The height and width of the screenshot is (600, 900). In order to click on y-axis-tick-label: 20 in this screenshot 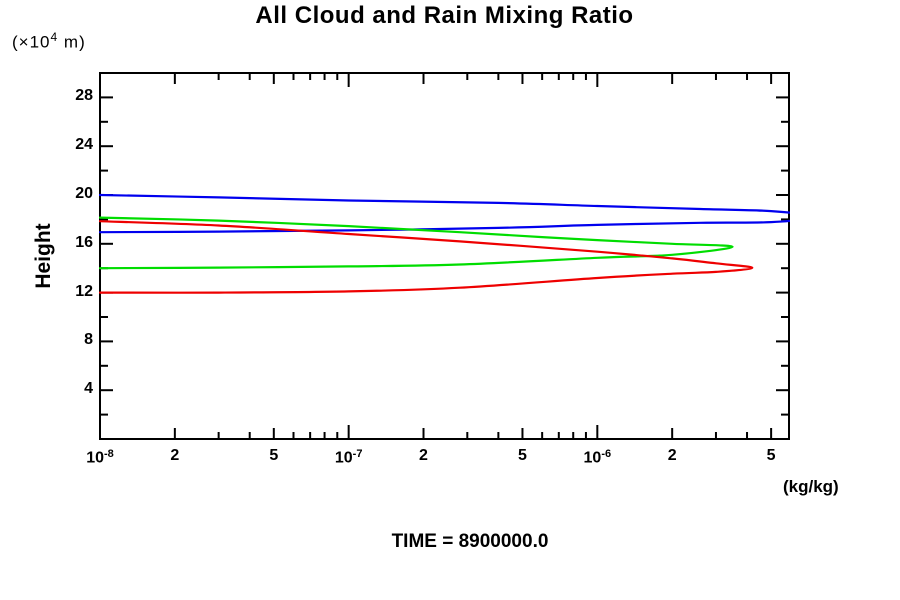, I will do `click(84, 193)`.